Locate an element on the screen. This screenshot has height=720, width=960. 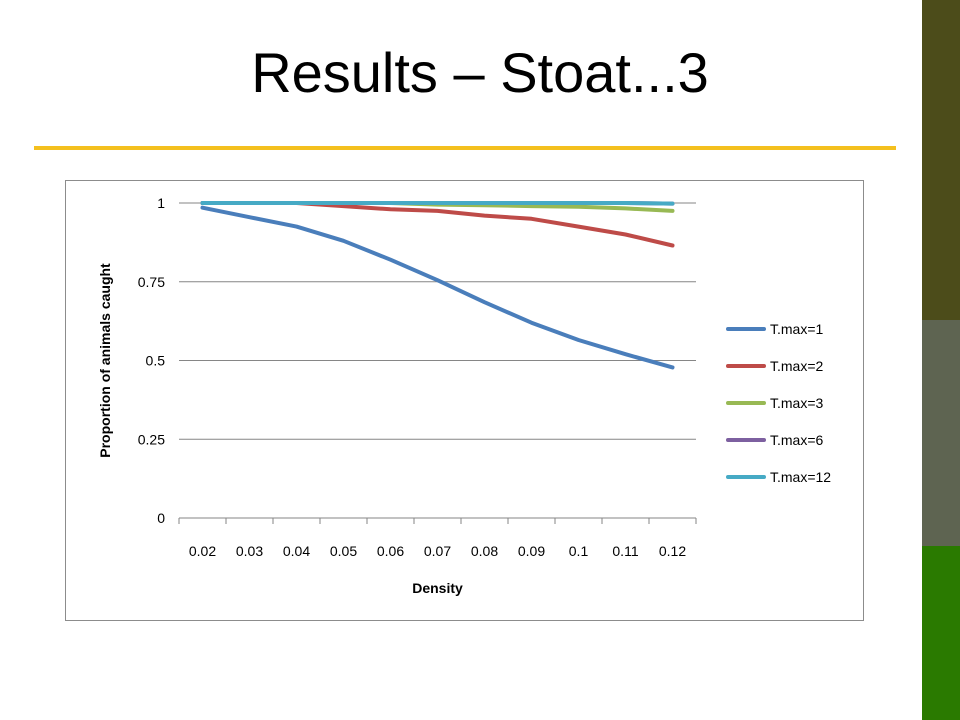
slide-title: Results – Stoat...3 is located at coordinates (480, 72).